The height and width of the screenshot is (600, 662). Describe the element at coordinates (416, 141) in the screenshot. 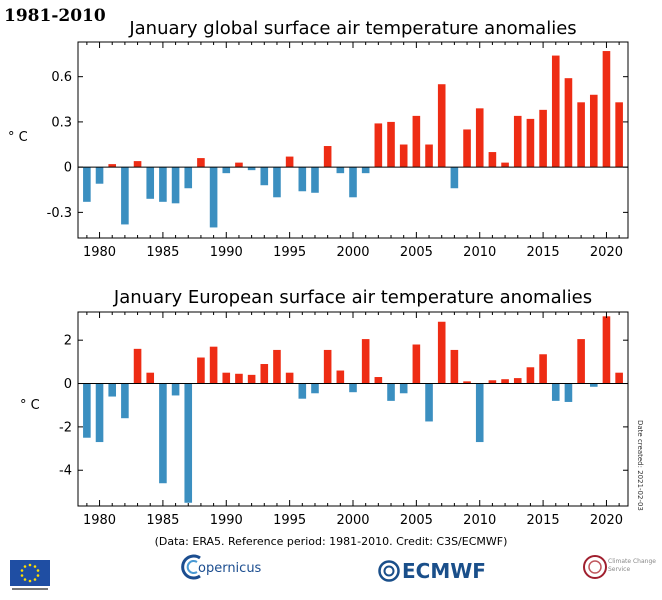

I see `global-bar-2005` at that location.